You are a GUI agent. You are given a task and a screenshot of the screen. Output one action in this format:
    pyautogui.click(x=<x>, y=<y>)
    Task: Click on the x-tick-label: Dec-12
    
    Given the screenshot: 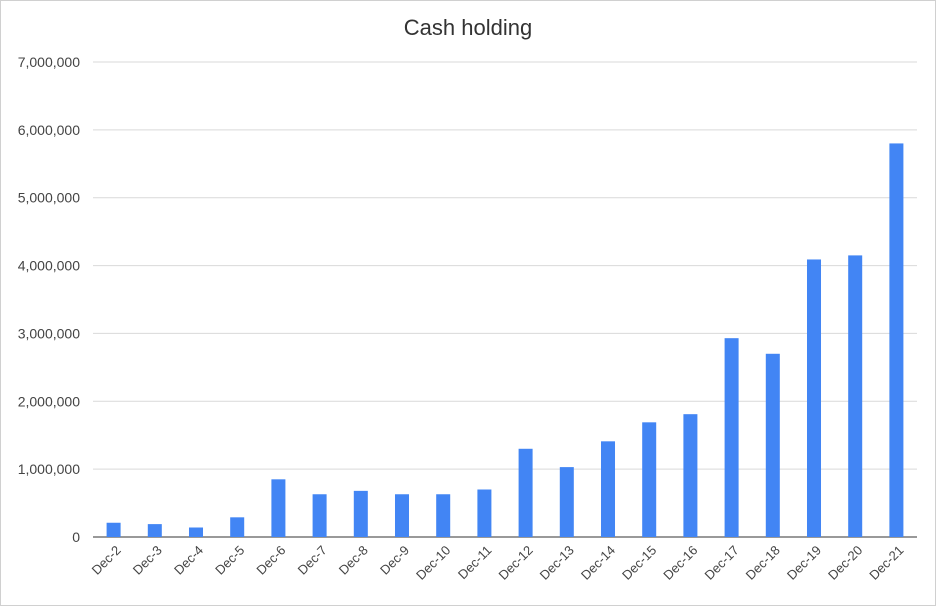 What is the action you would take?
    pyautogui.click(x=515, y=563)
    